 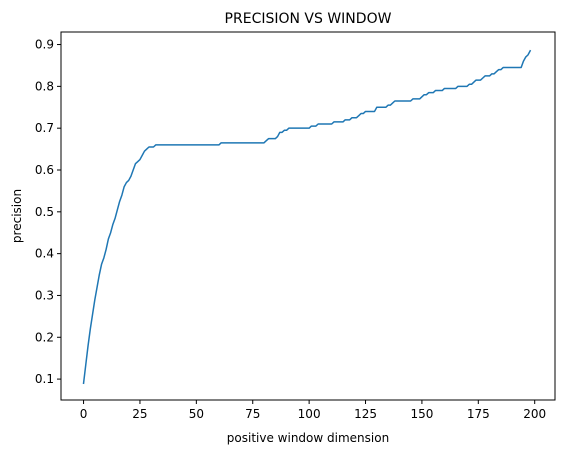 What do you see at coordinates (421, 414) in the screenshot?
I see `x-tick-label: 150` at bounding box center [421, 414].